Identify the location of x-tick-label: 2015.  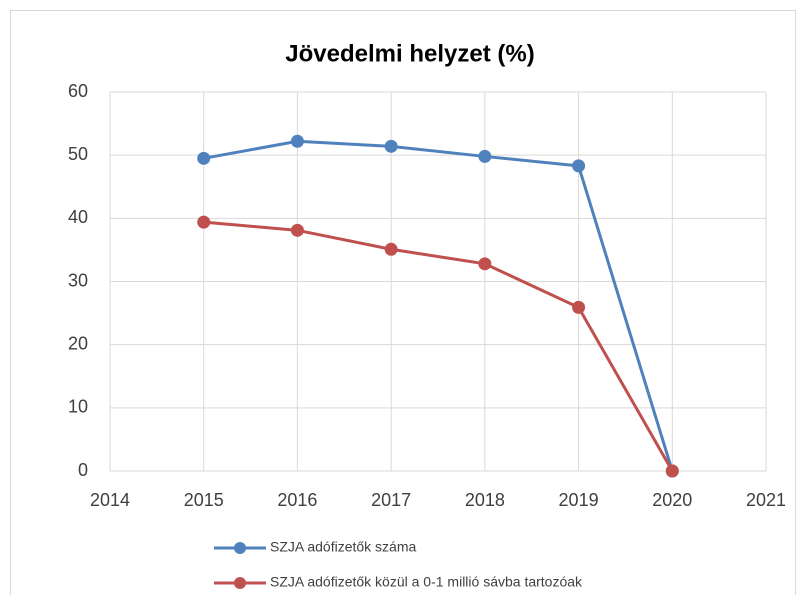
(204, 500).